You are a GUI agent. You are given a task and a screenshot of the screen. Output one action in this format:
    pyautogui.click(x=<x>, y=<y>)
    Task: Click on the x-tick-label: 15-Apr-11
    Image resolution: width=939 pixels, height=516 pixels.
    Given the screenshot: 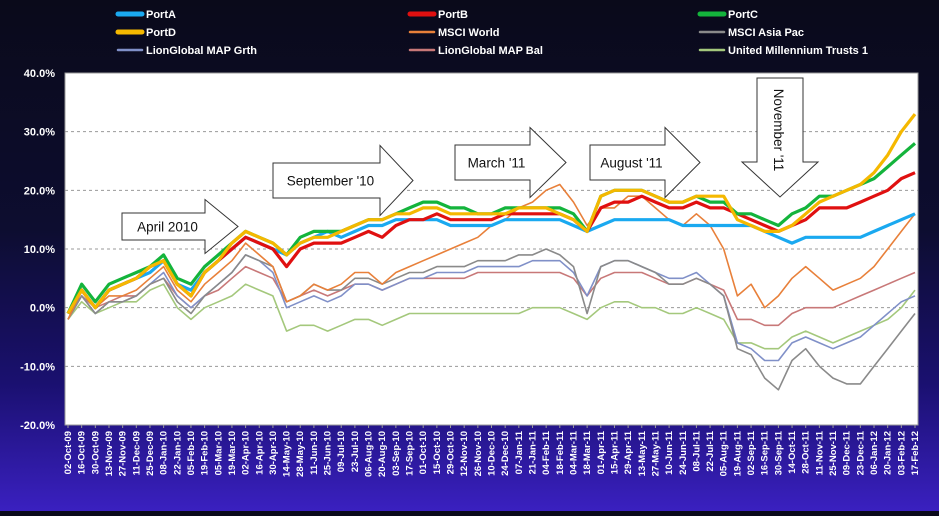 What is the action you would take?
    pyautogui.click(x=614, y=452)
    